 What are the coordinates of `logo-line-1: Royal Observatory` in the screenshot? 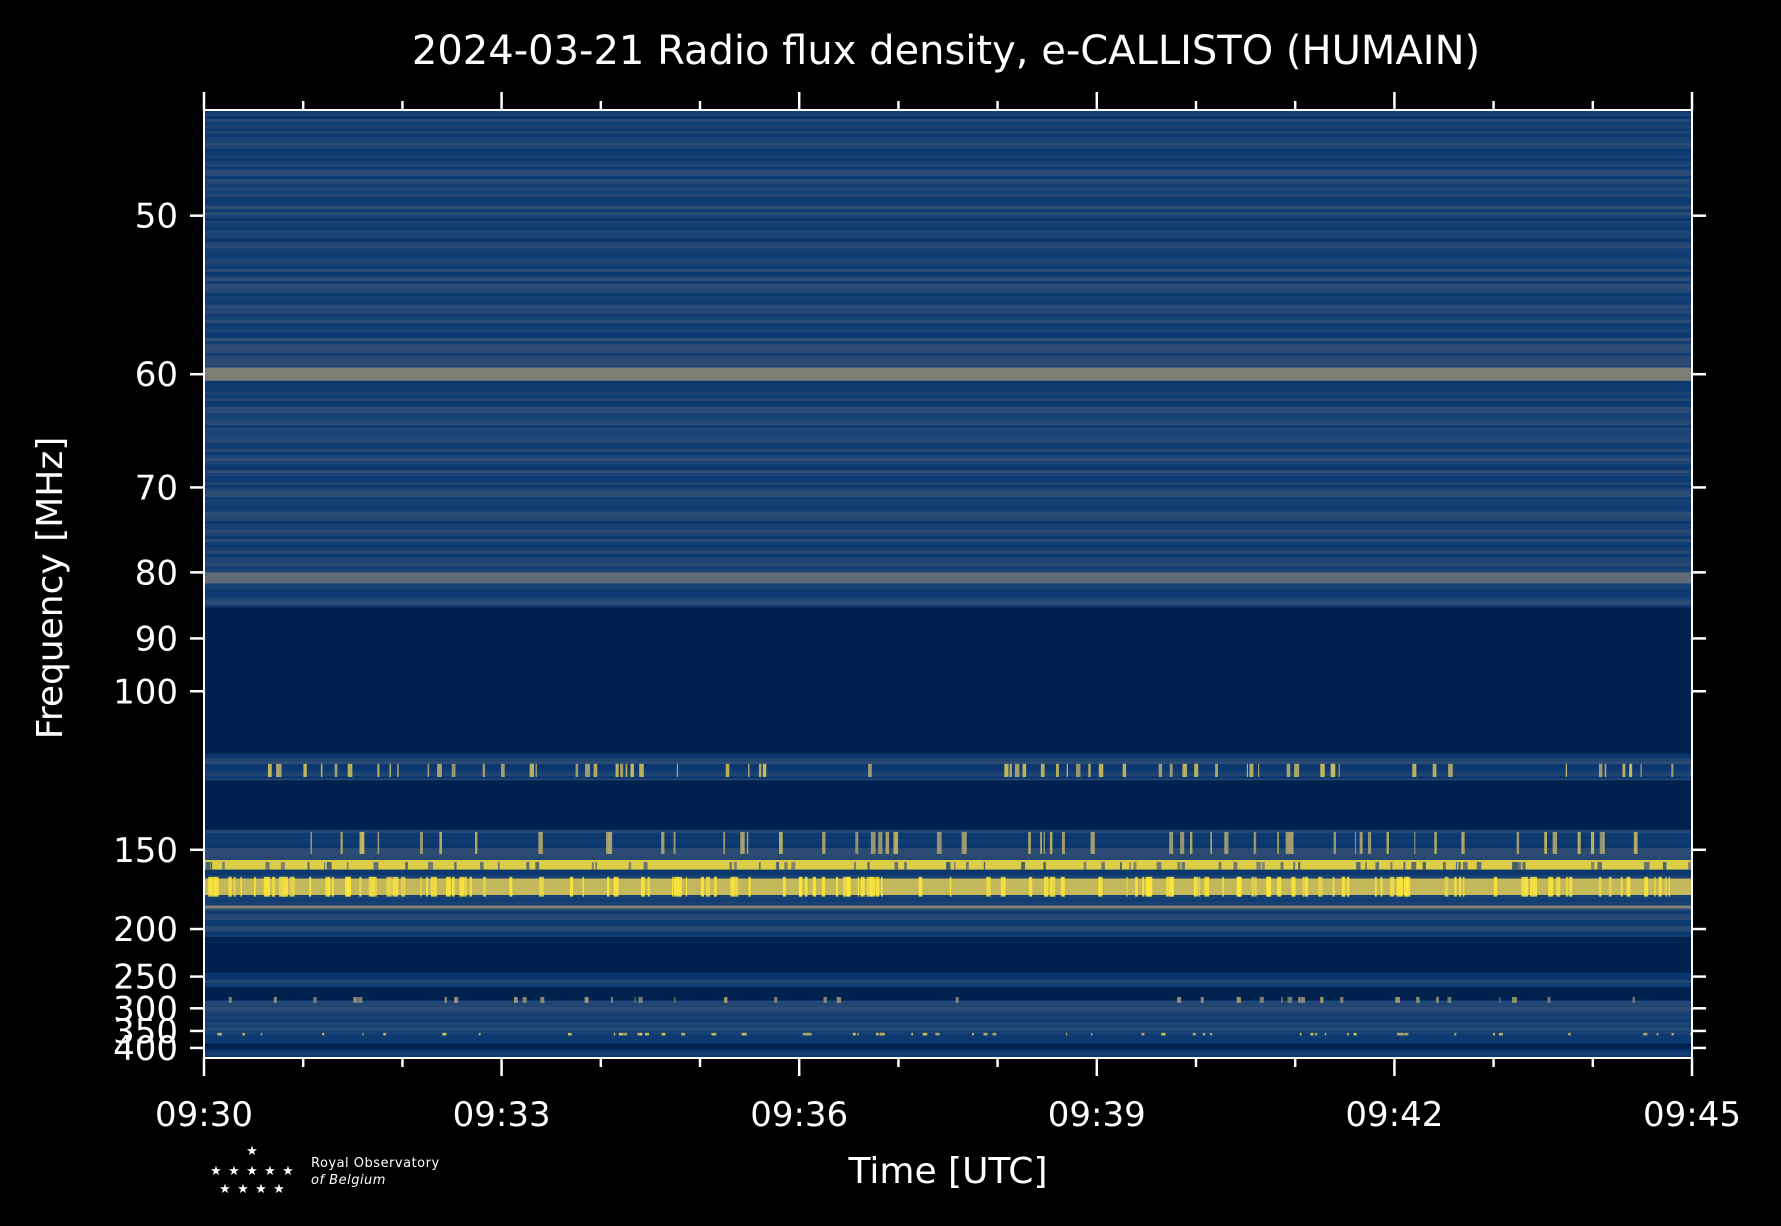 It's located at (375, 1163).